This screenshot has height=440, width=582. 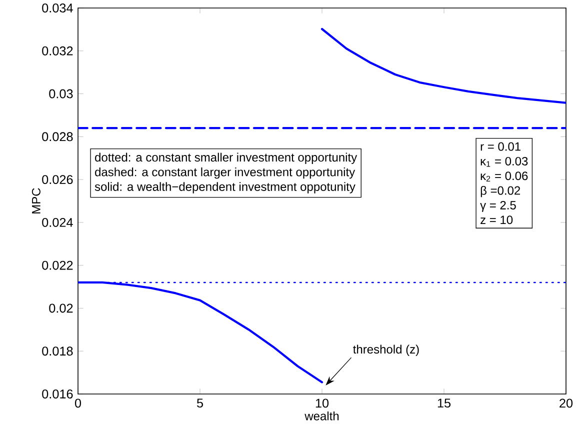 What do you see at coordinates (225, 173) in the screenshot?
I see `annotation: dashed: a constant larger investment opportunity` at bounding box center [225, 173].